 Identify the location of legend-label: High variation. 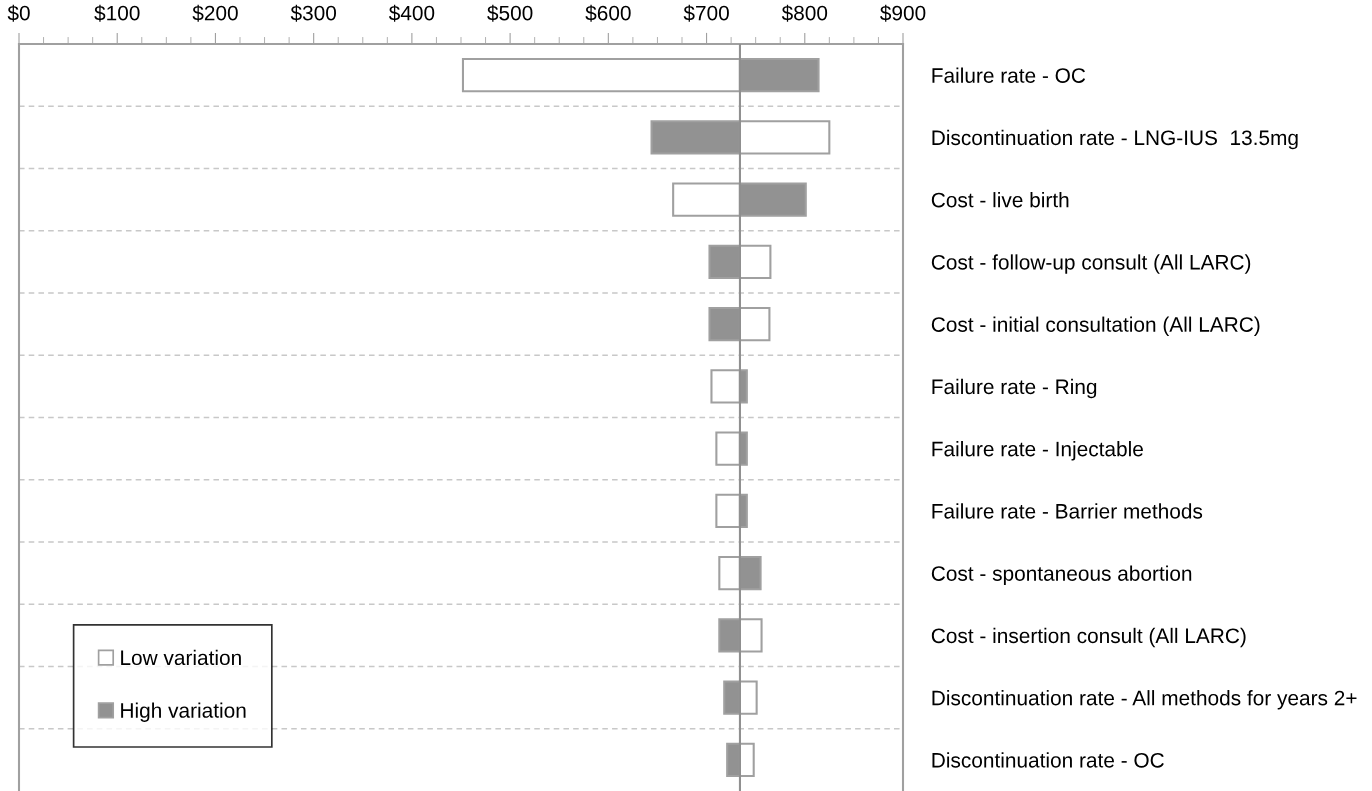
(183, 712).